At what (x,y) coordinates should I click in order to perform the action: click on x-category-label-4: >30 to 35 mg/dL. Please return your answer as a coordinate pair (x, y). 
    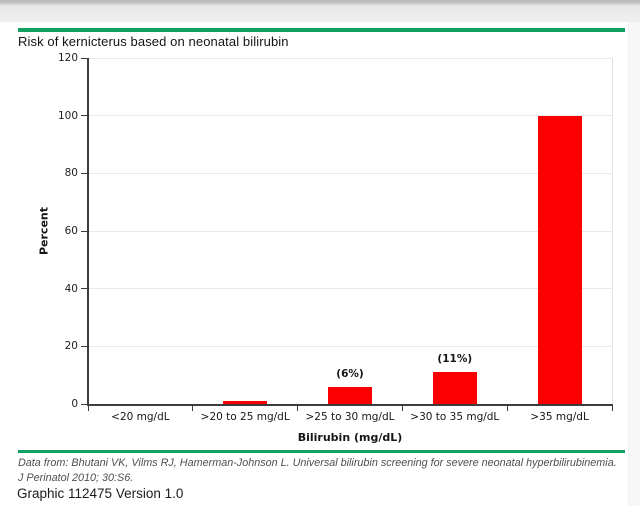
    Looking at the image, I should click on (455, 417).